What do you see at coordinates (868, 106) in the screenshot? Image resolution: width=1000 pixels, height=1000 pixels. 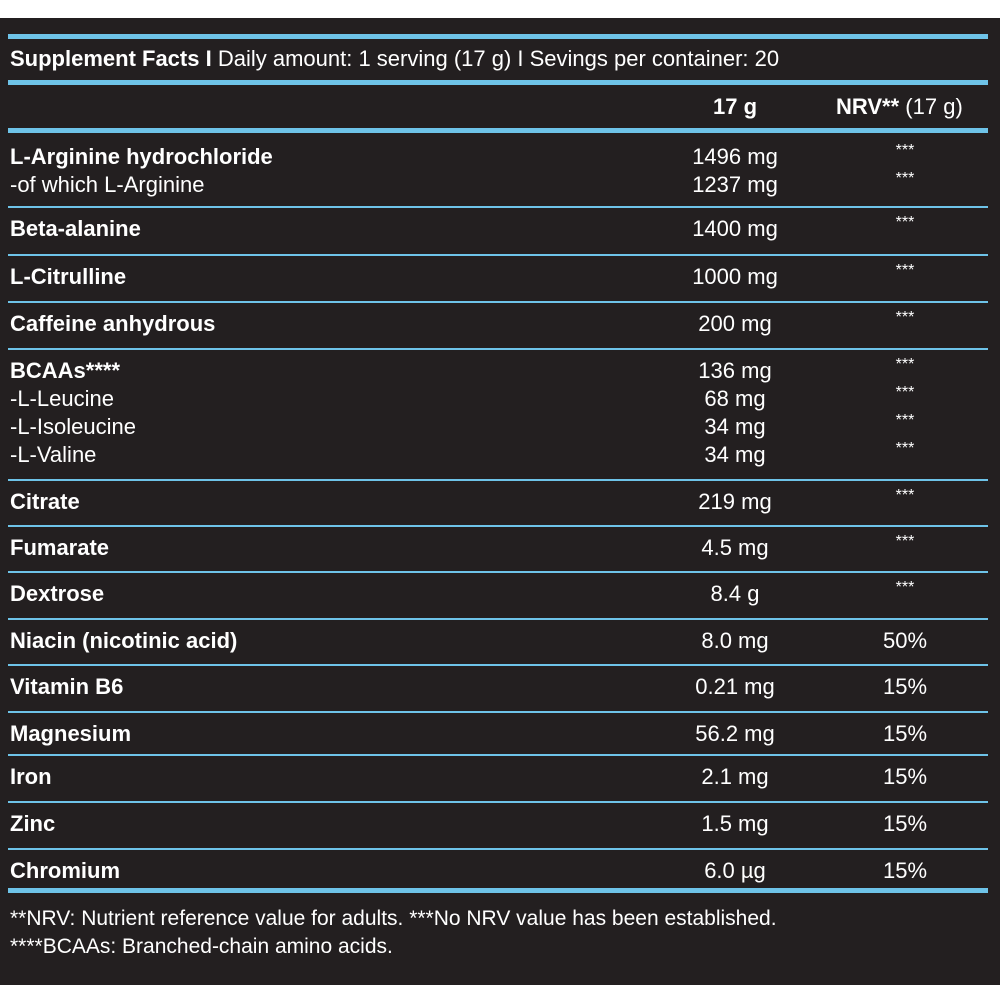 I see `nrv-header-bold: NRV**` at bounding box center [868, 106].